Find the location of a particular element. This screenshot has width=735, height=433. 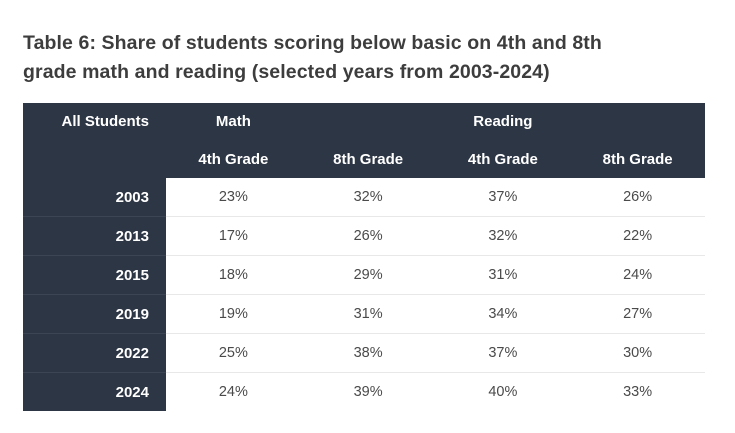

group-header-math: Math is located at coordinates (233, 121).